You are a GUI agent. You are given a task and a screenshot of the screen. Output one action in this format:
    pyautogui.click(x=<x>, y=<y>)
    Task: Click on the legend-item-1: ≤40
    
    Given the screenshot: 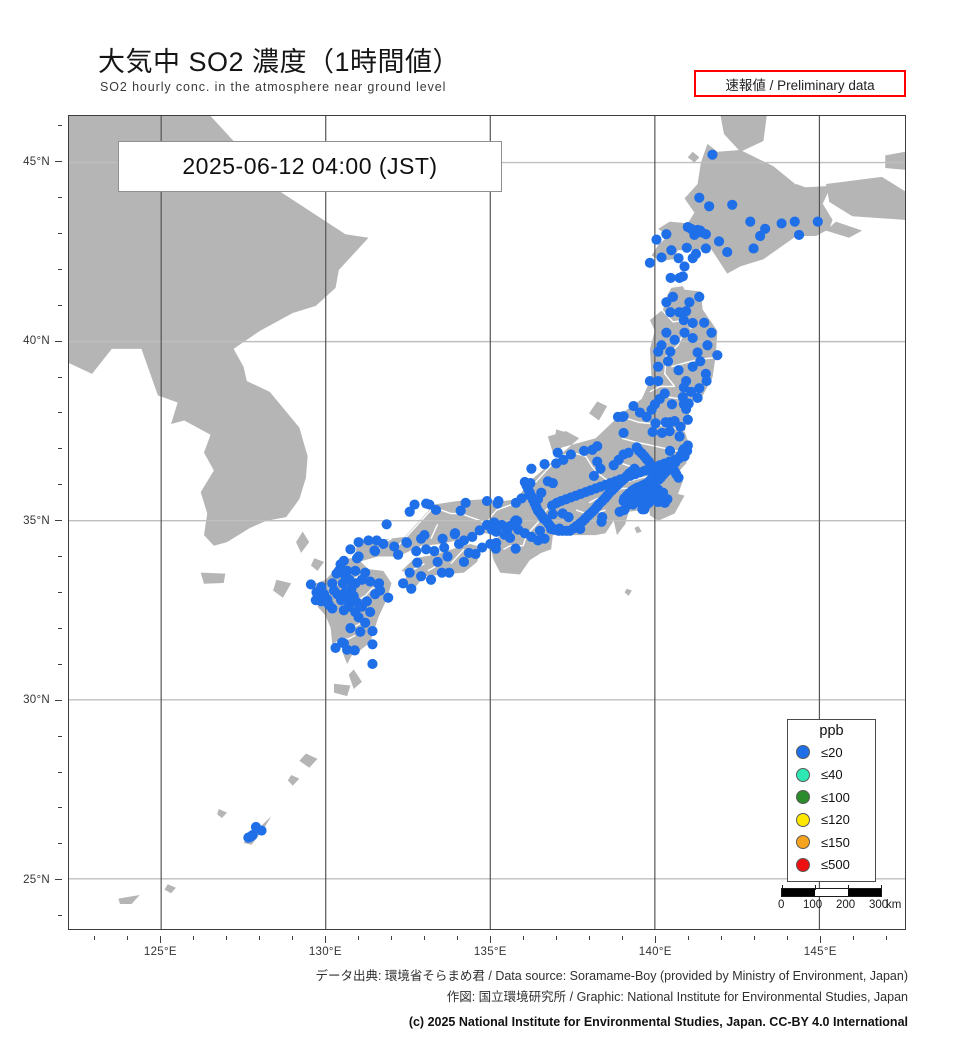 What is the action you would take?
    pyautogui.click(x=831, y=775)
    